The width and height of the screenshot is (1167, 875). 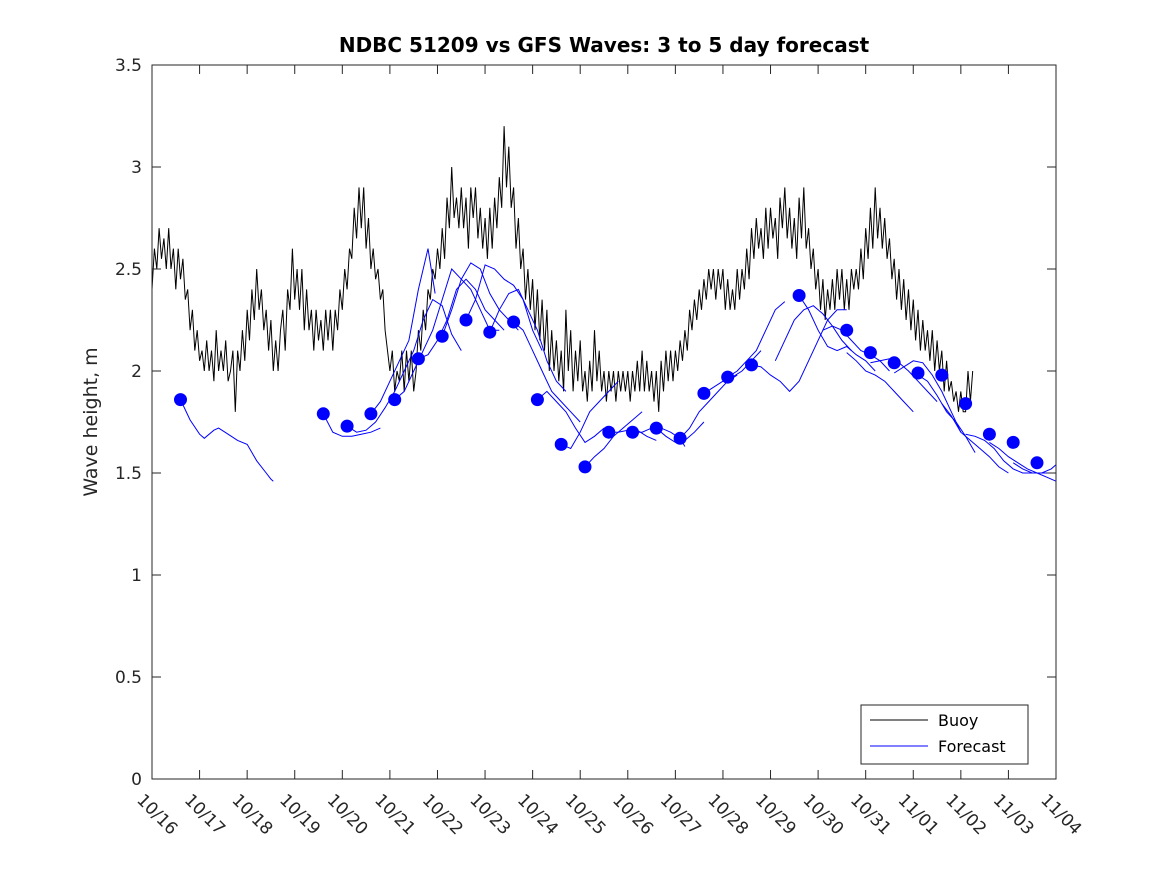 What do you see at coordinates (1060, 814) in the screenshot?
I see `x-tick-label: 11/04` at bounding box center [1060, 814].